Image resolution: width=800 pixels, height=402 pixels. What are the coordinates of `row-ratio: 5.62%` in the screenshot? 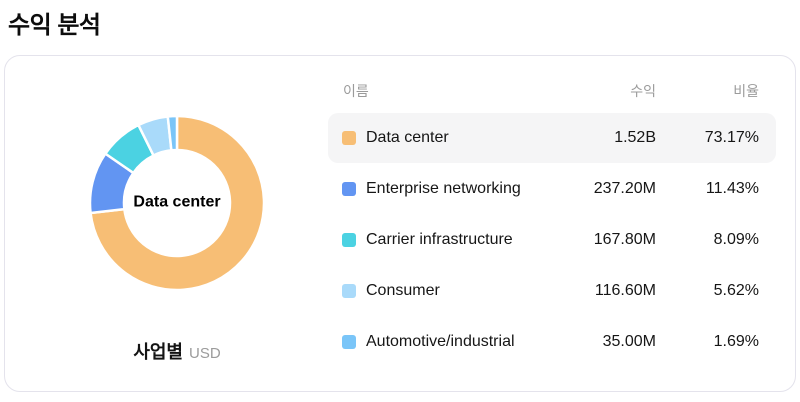 It's located at (736, 290).